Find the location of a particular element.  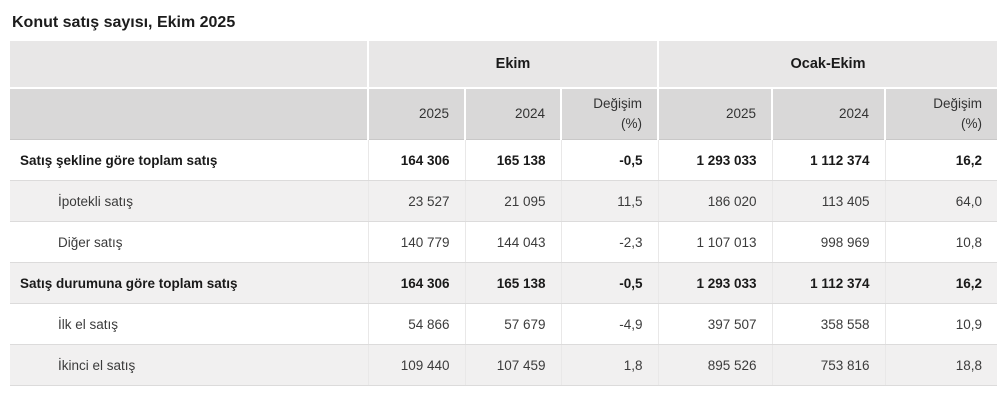

page-title: Konut satış sayısı, Ekim 2025 is located at coordinates (124, 22).